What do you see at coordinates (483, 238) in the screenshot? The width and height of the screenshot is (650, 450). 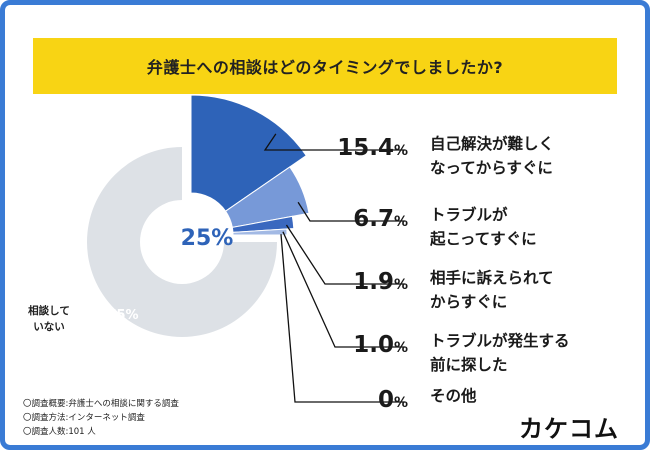 I see `breakdown-category-label: 起こってすぐに` at bounding box center [483, 238].